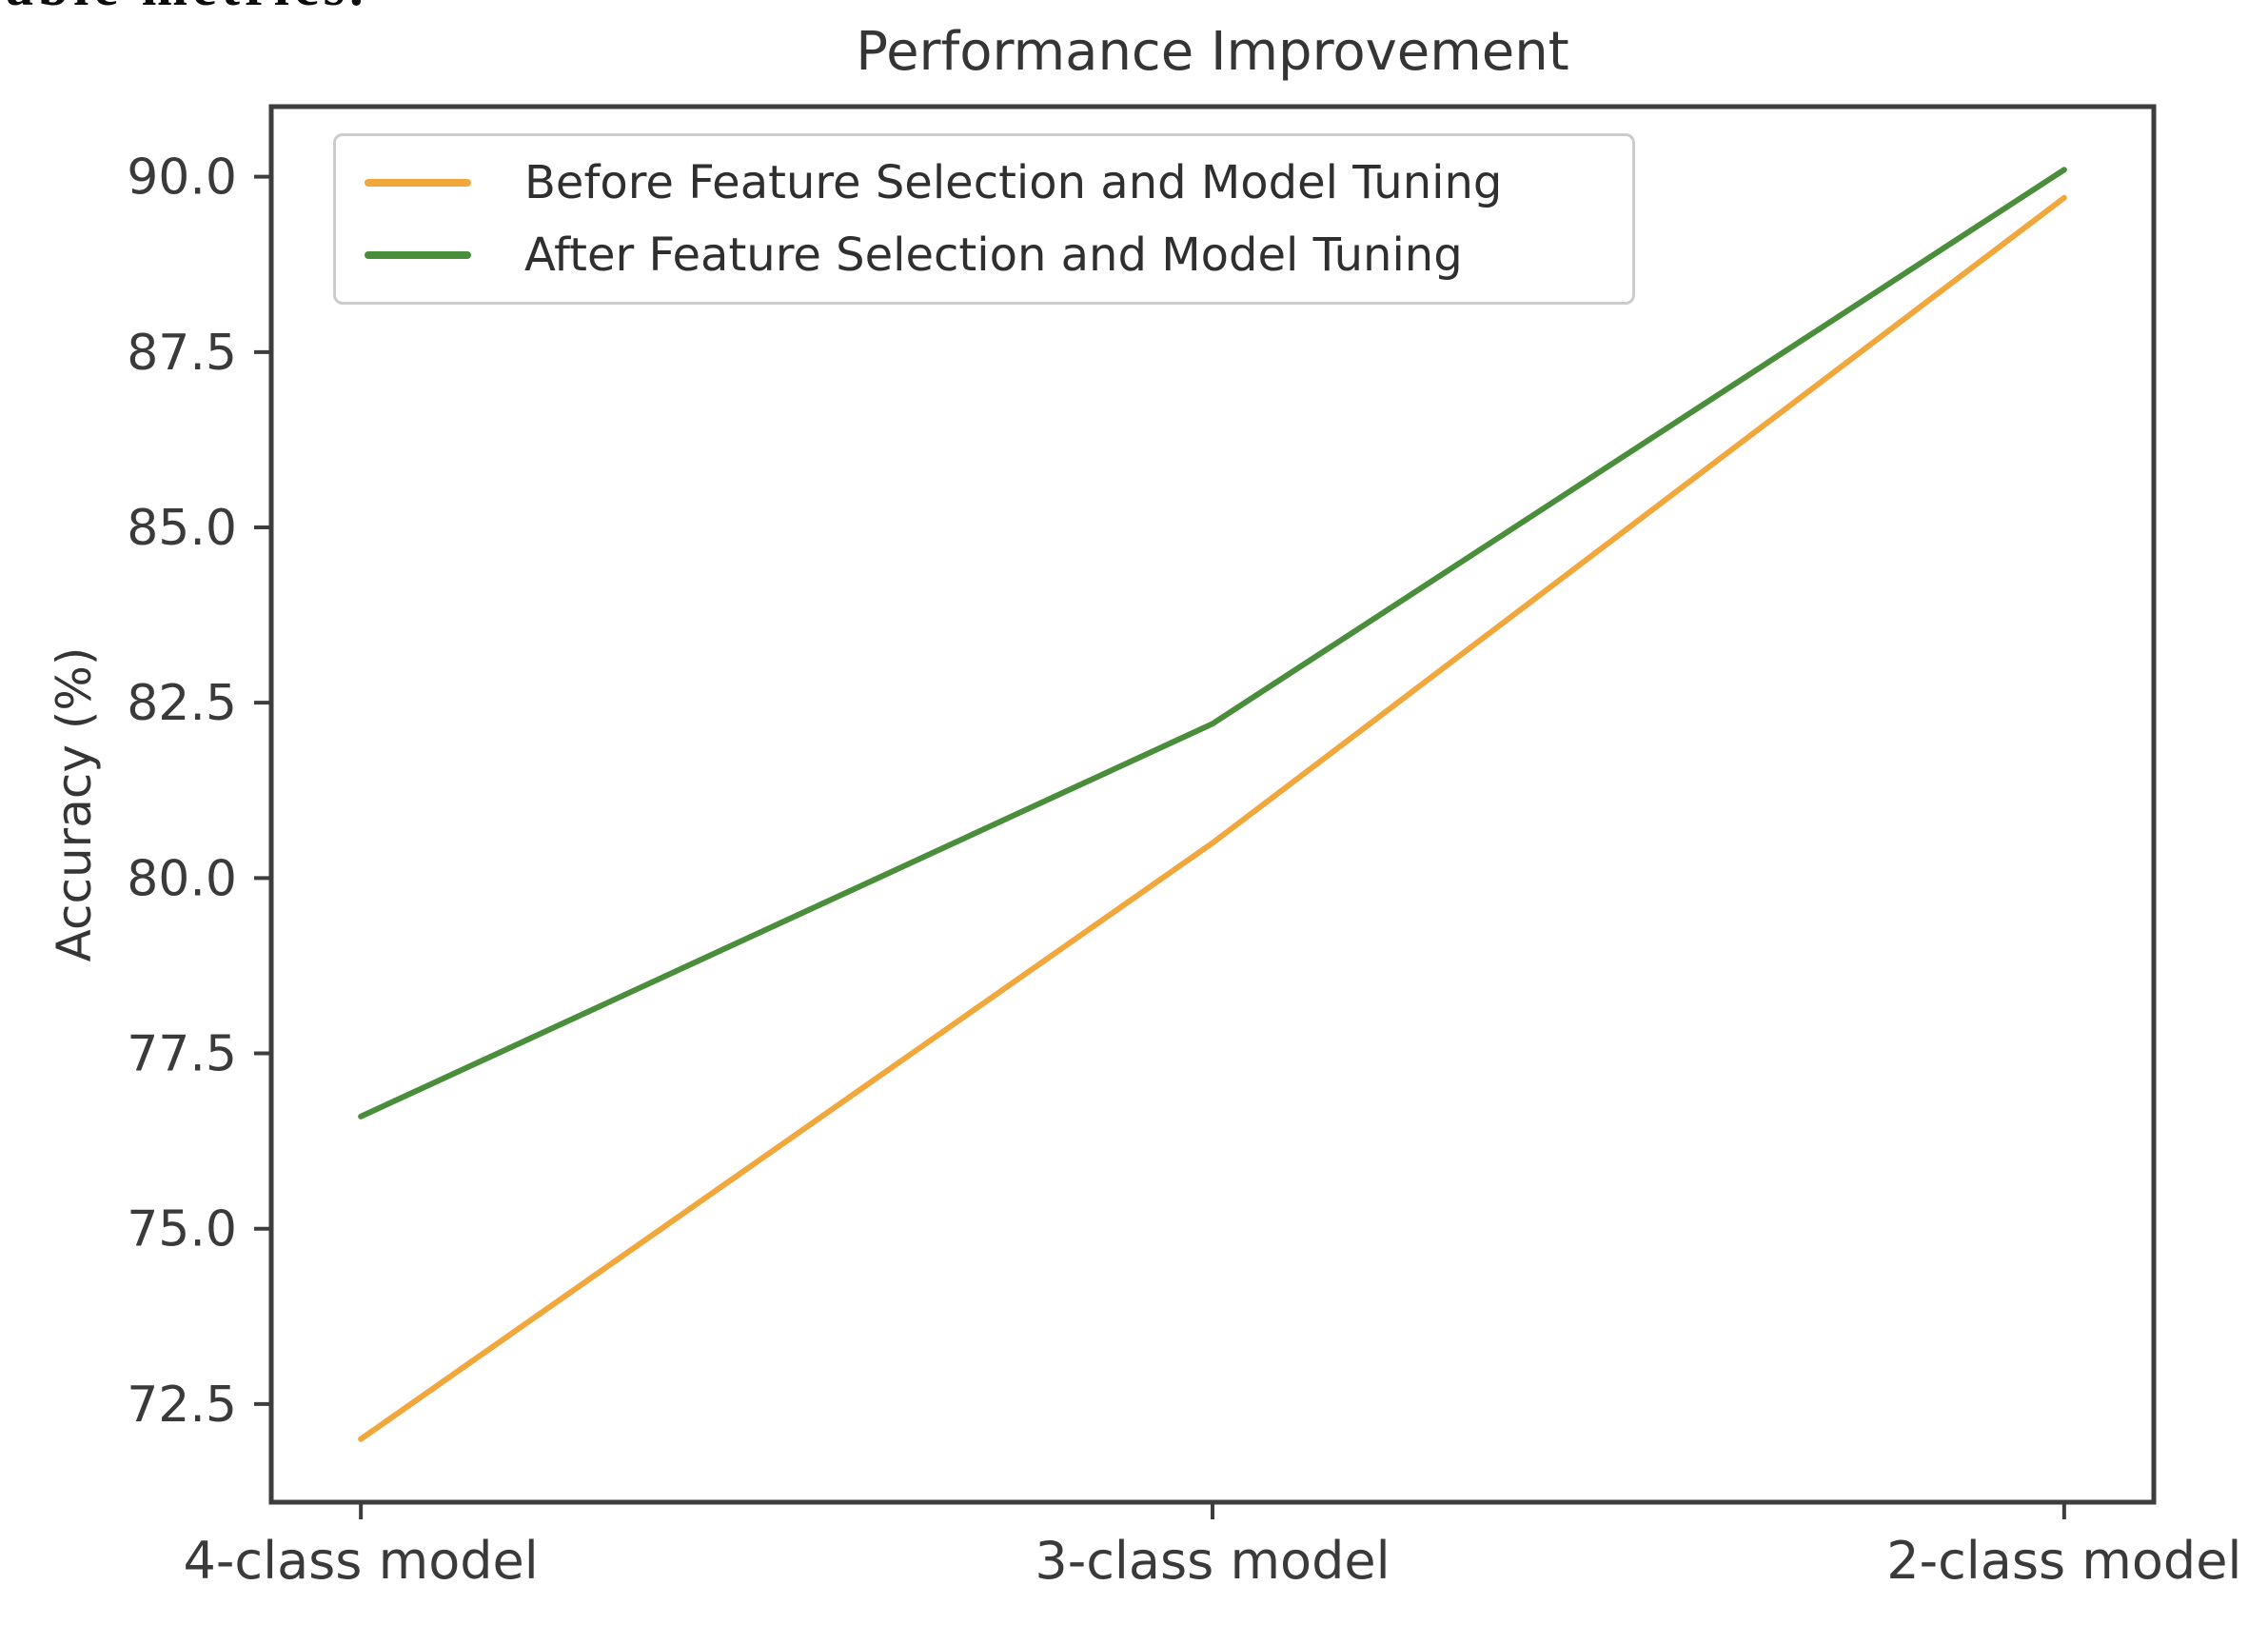 The image size is (2268, 1625). What do you see at coordinates (1212, 52) in the screenshot?
I see `chart-title: Performance Improvement` at bounding box center [1212, 52].